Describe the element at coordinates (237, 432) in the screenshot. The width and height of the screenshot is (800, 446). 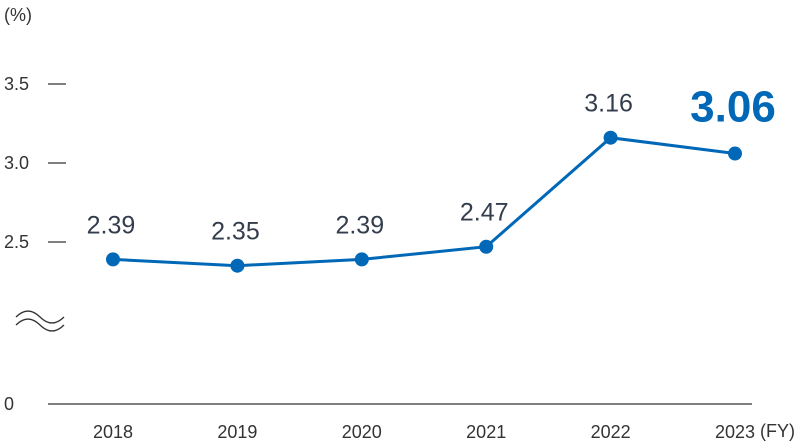
I see `x-tick-label: 2019` at that location.